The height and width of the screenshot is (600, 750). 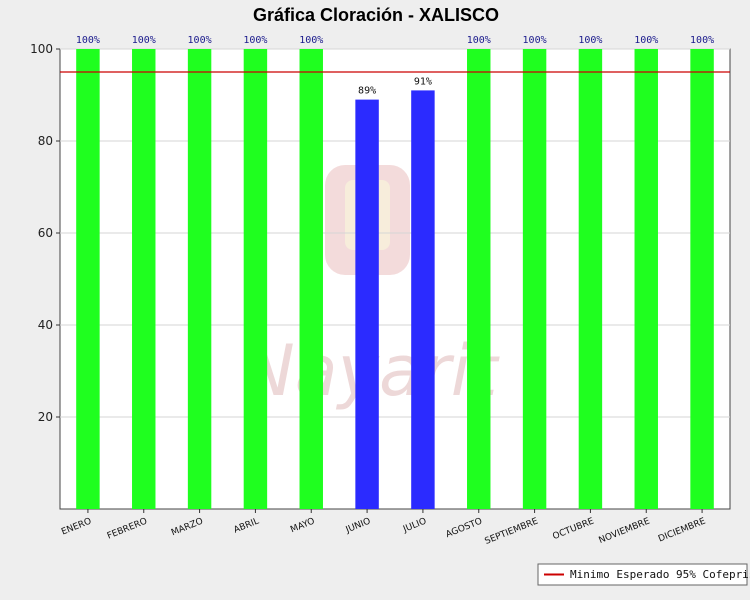 I want to click on y-axis: 20 40 60 80 100, so click(x=45, y=233).